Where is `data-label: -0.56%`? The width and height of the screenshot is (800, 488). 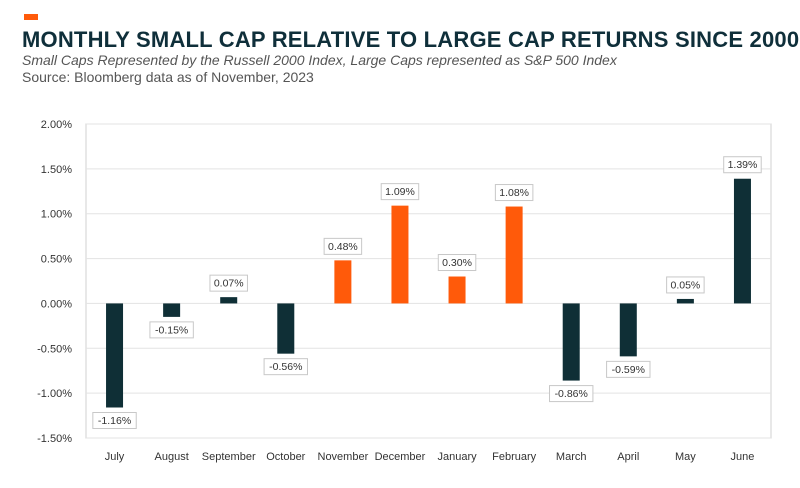 data-label: -0.56% is located at coordinates (285, 367).